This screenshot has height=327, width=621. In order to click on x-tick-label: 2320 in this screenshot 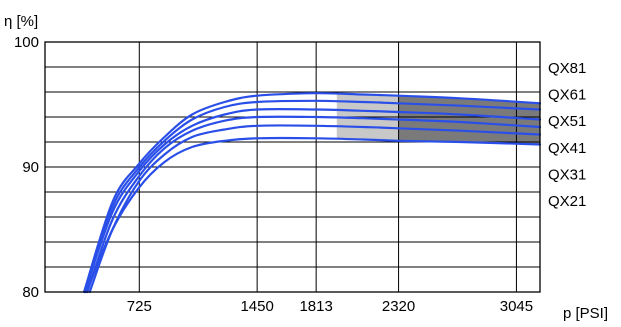, I will do `click(398, 306)`.